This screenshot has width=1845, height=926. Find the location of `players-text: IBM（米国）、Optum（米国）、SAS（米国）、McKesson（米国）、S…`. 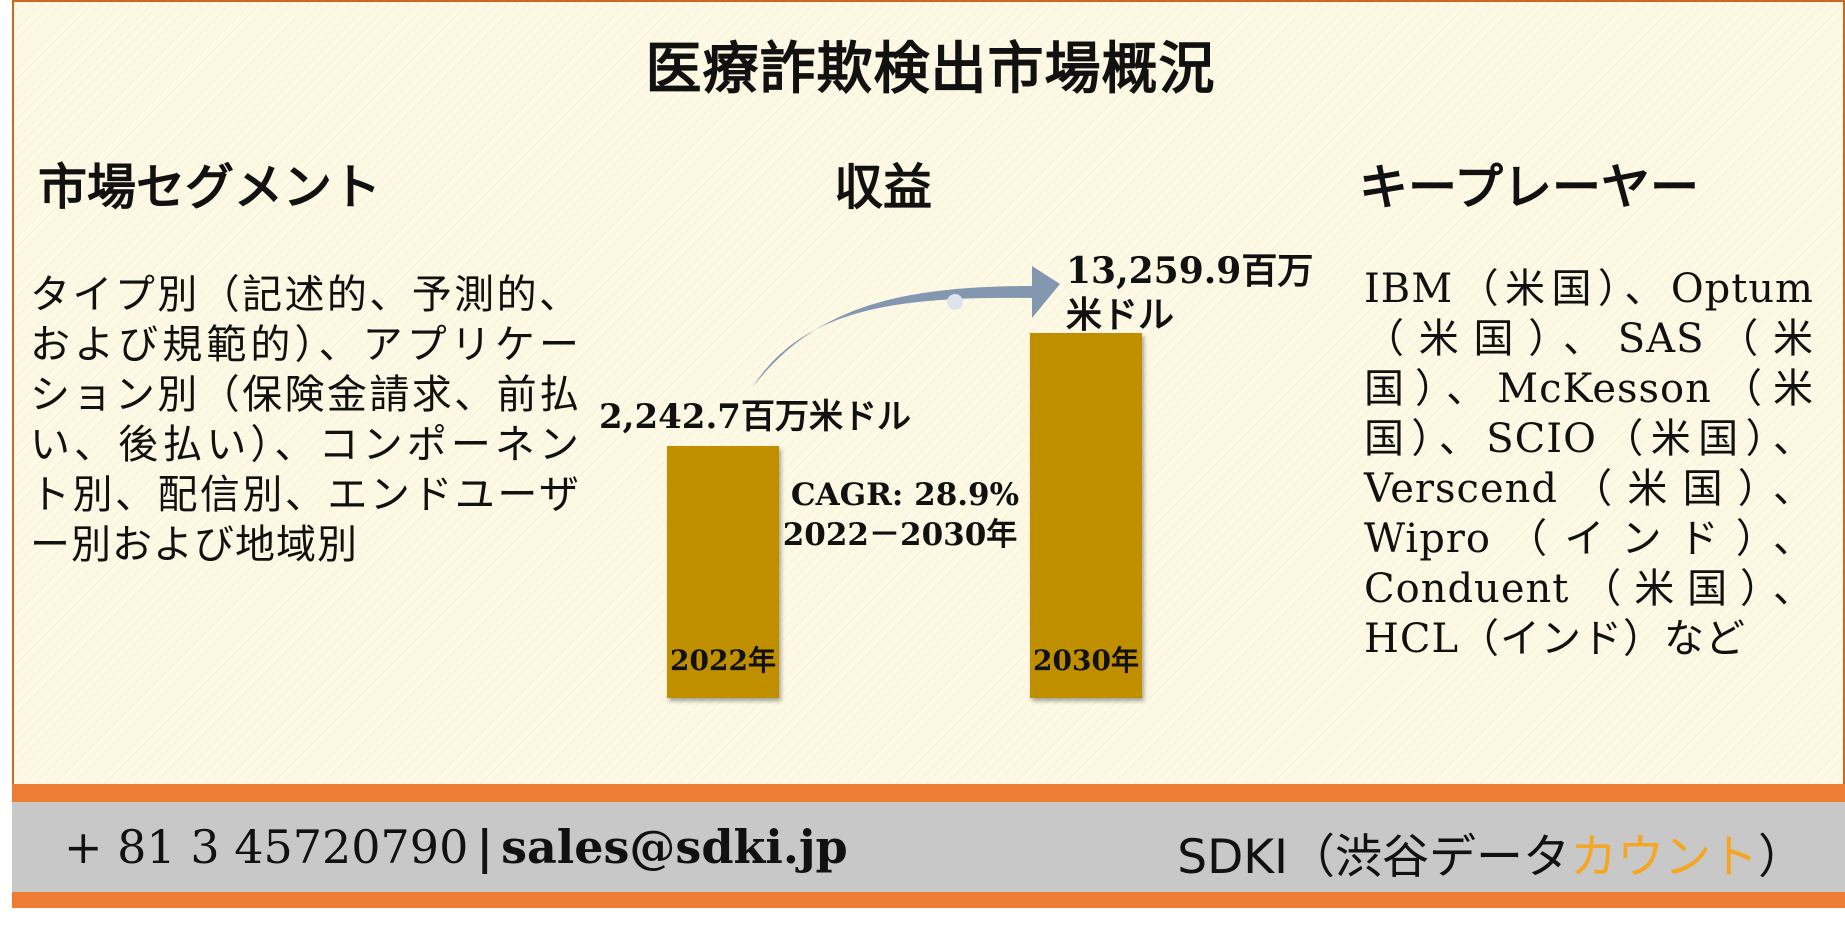

players-text: IBM（米国）、Optum（米国）、SAS（米国）、McKesson（米国）、S… is located at coordinates (1589, 464).